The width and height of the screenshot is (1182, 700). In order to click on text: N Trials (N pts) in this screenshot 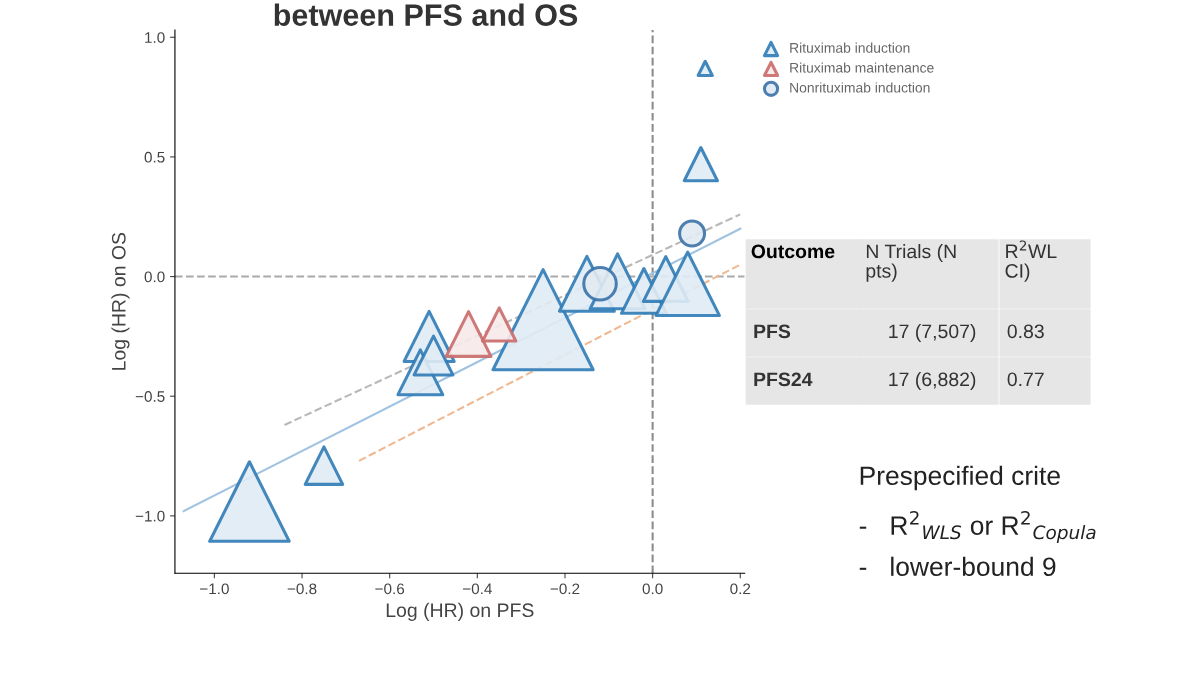, I will do `click(911, 263)`.